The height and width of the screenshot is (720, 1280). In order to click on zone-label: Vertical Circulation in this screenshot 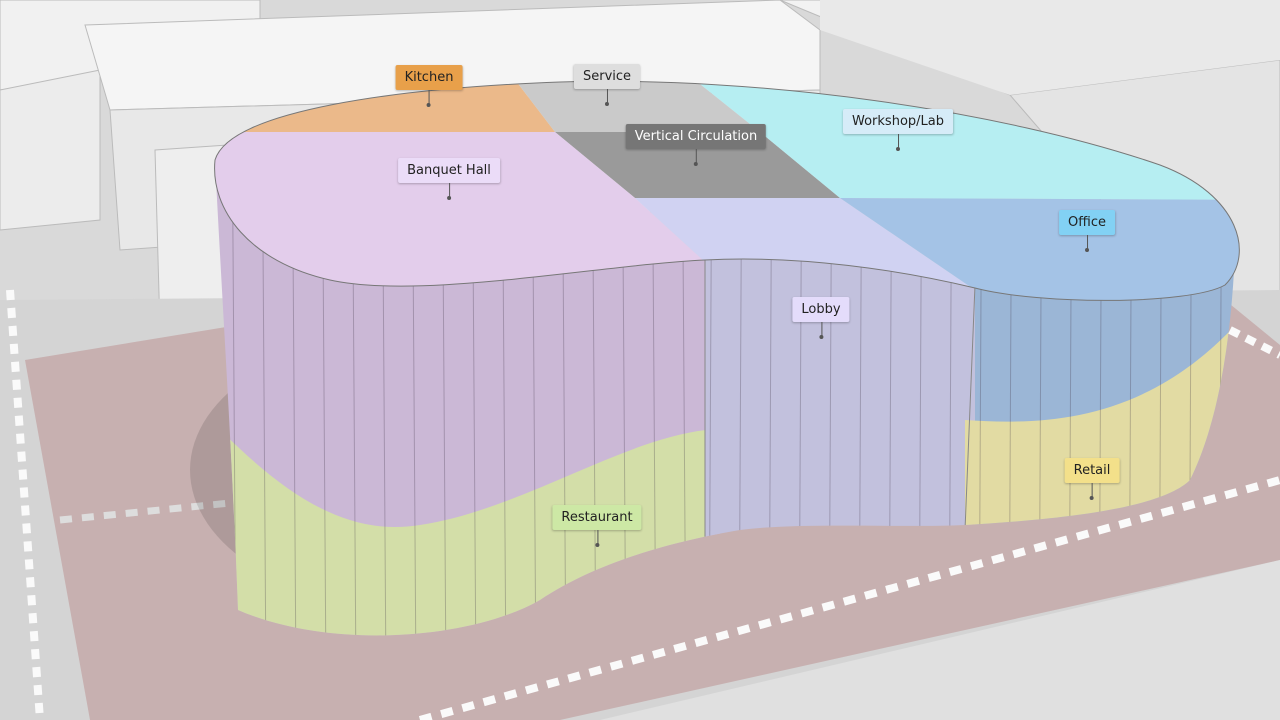, I will do `click(696, 145)`.